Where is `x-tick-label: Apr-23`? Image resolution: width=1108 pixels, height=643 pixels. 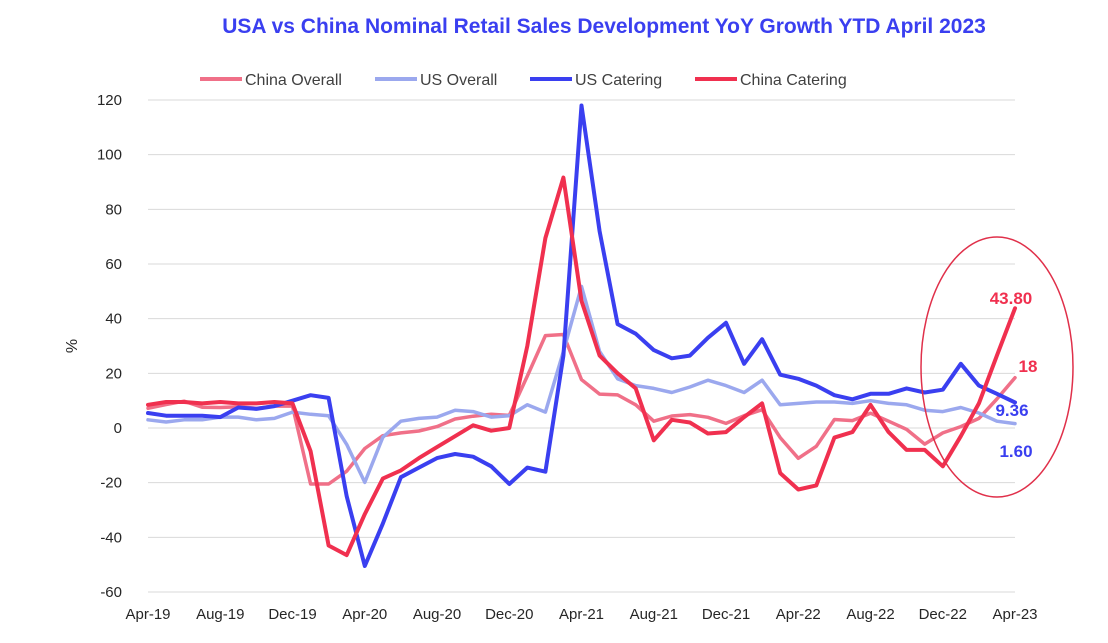 x-tick-label: Apr-23 is located at coordinates (1014, 614).